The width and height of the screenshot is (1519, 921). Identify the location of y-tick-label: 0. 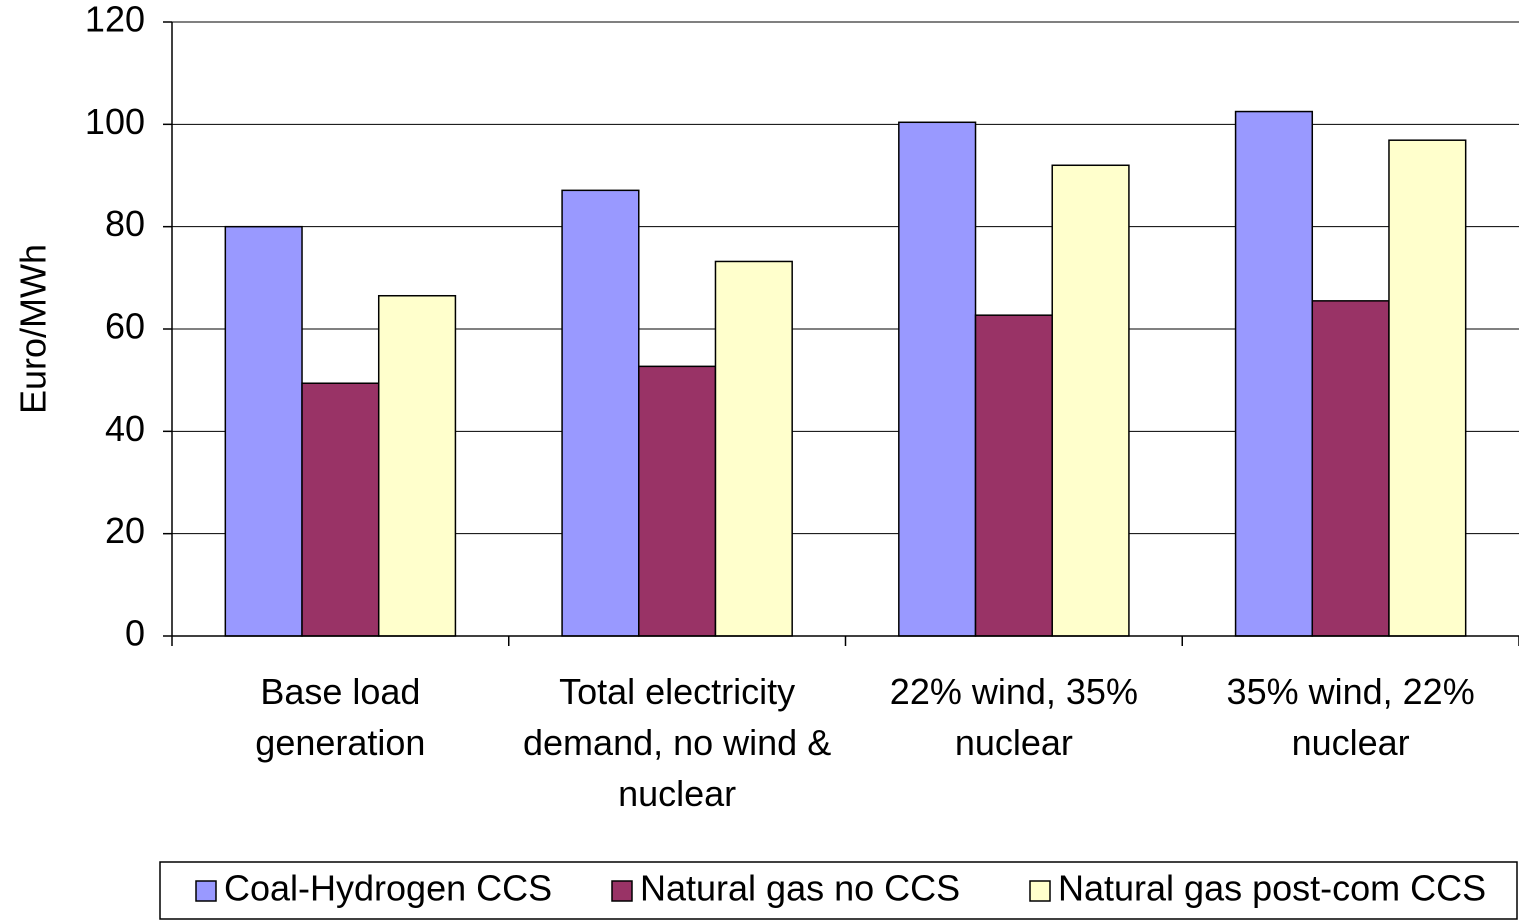
(135, 633).